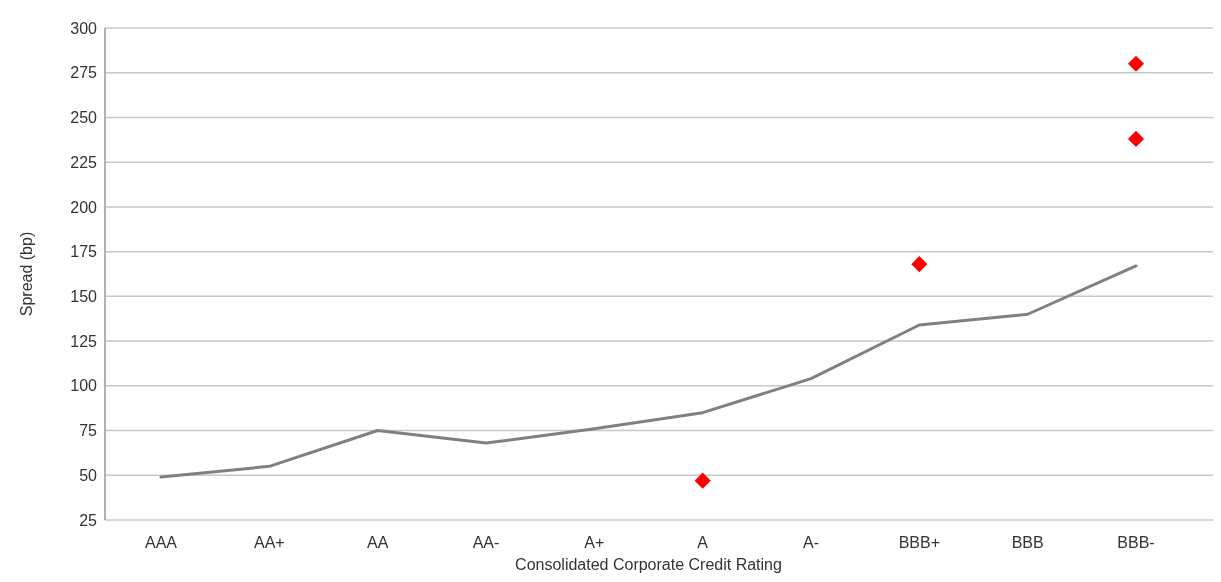 This screenshot has height=582, width=1221. Describe the element at coordinates (269, 542) in the screenshot. I see `x-tick-label: AA+` at that location.